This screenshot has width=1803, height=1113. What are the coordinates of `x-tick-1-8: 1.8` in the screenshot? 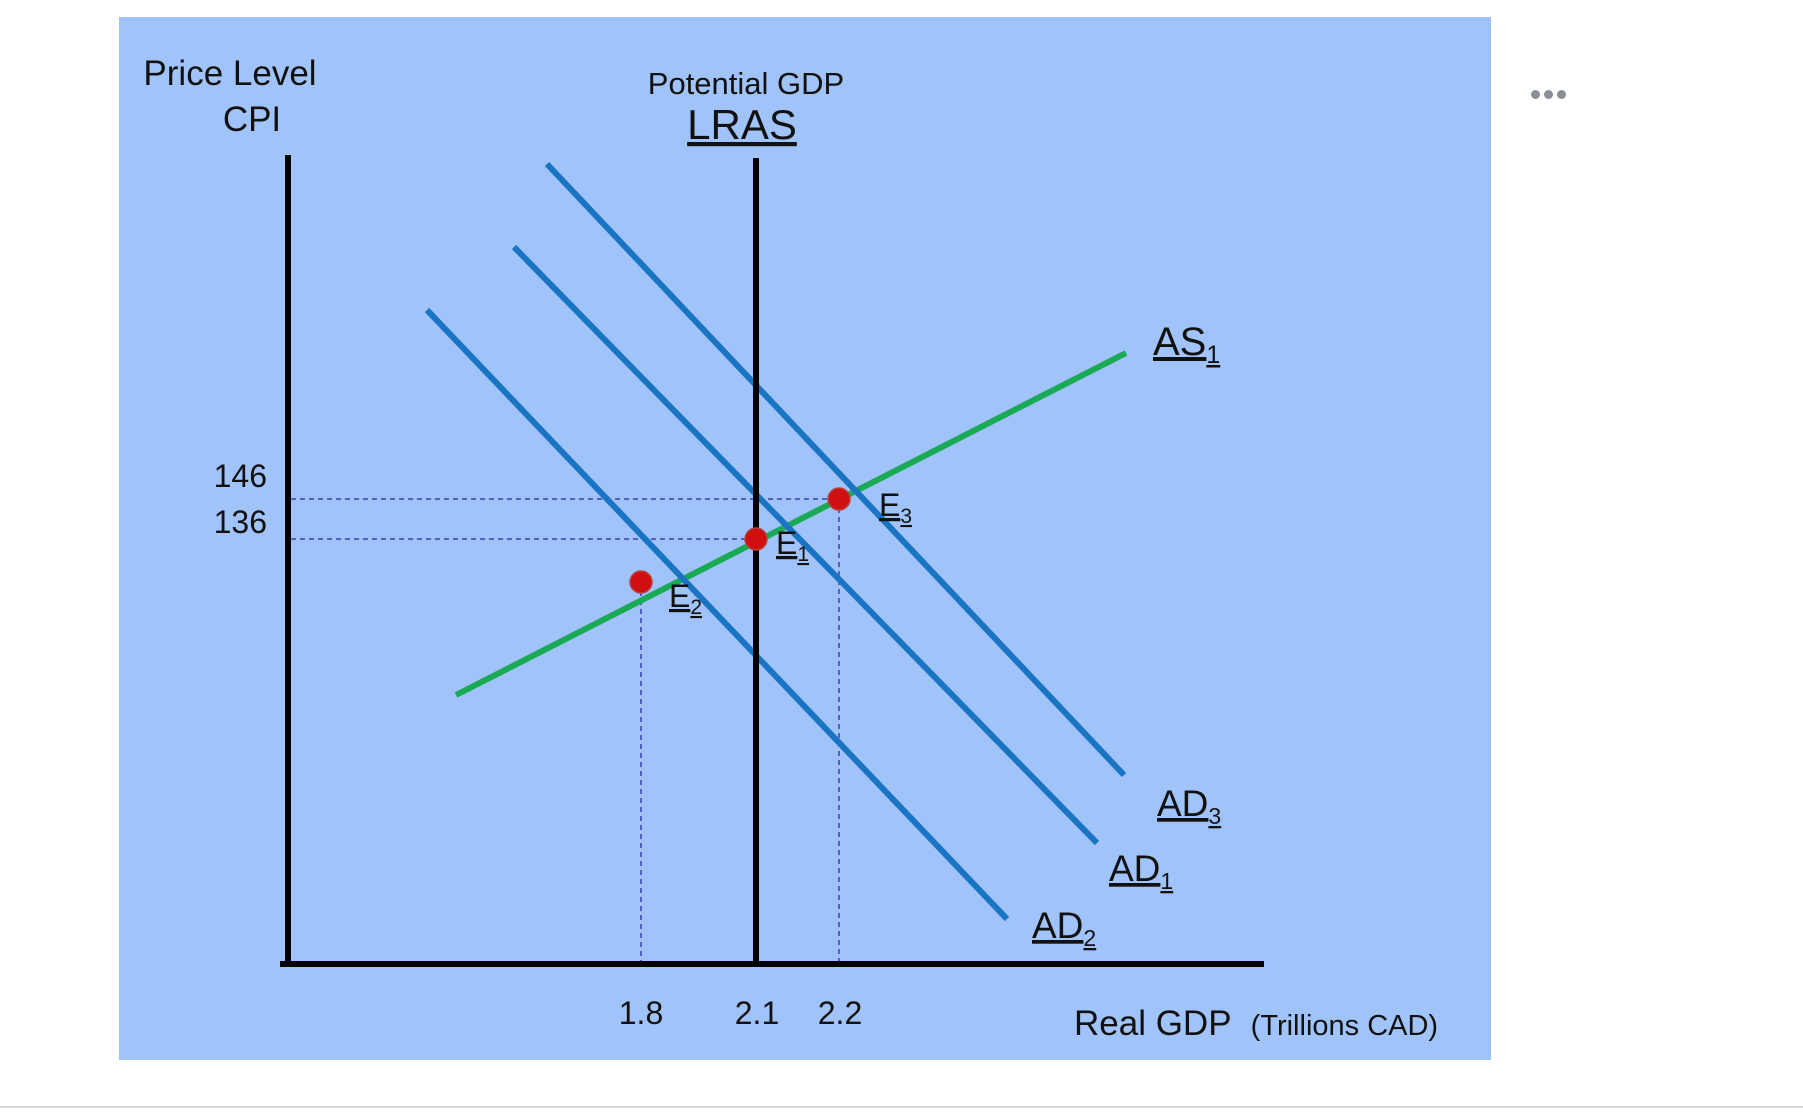 It's located at (641, 1013).